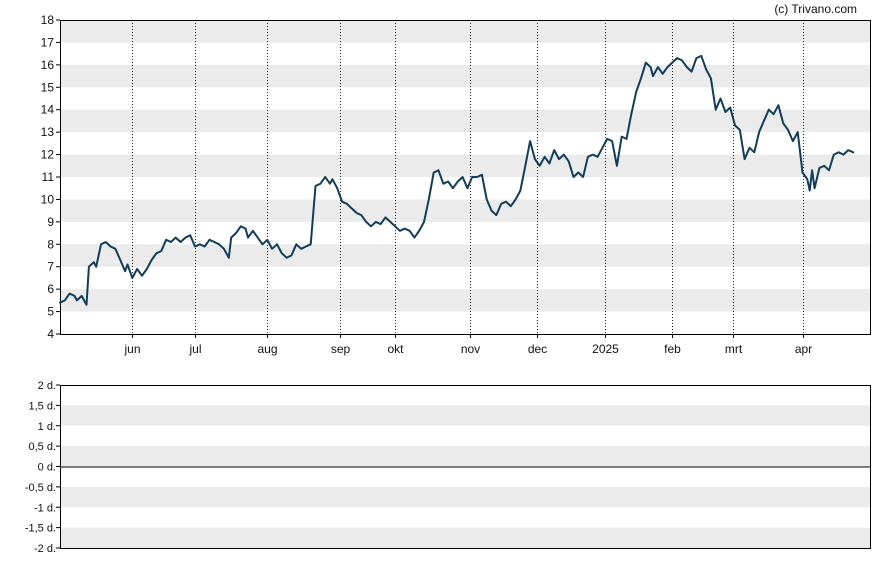 This screenshot has height=565, width=888. I want to click on credit-text: (c) Trivano.com, so click(815, 9).